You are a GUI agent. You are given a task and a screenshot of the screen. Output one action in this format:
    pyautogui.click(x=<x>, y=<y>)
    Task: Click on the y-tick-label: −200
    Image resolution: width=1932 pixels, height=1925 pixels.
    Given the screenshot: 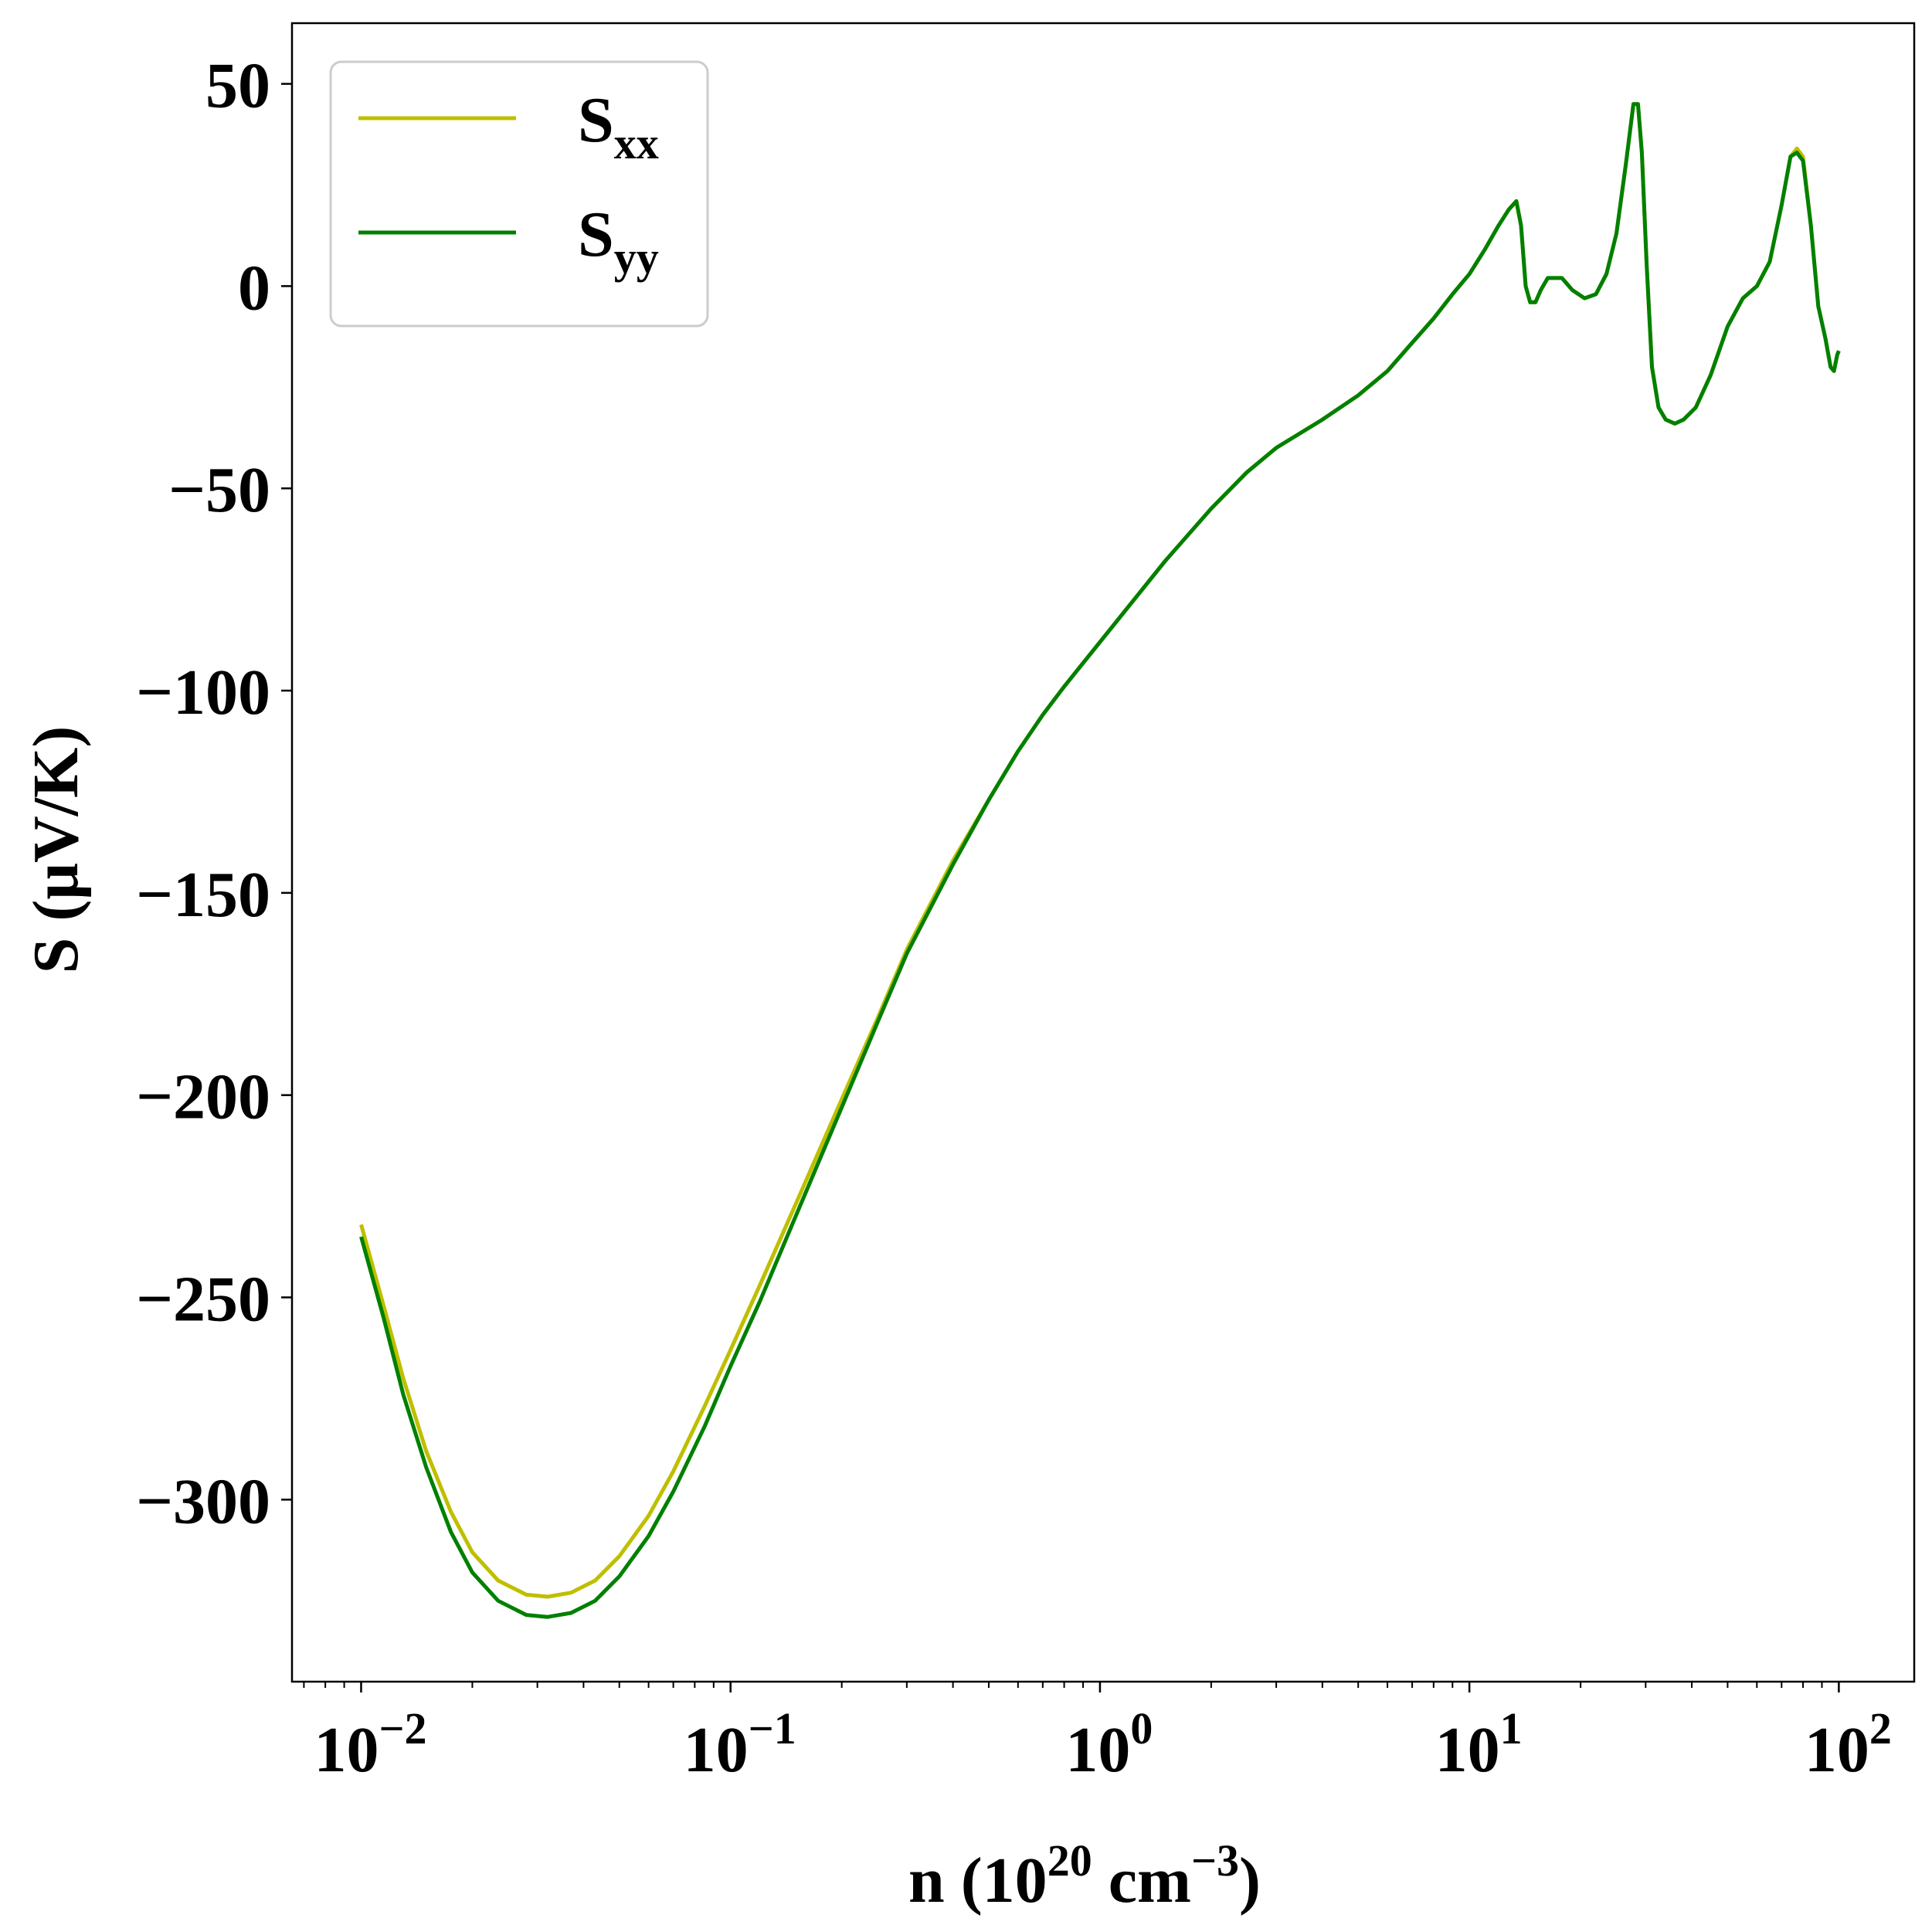 What is the action you would take?
    pyautogui.click(x=203, y=1097)
    